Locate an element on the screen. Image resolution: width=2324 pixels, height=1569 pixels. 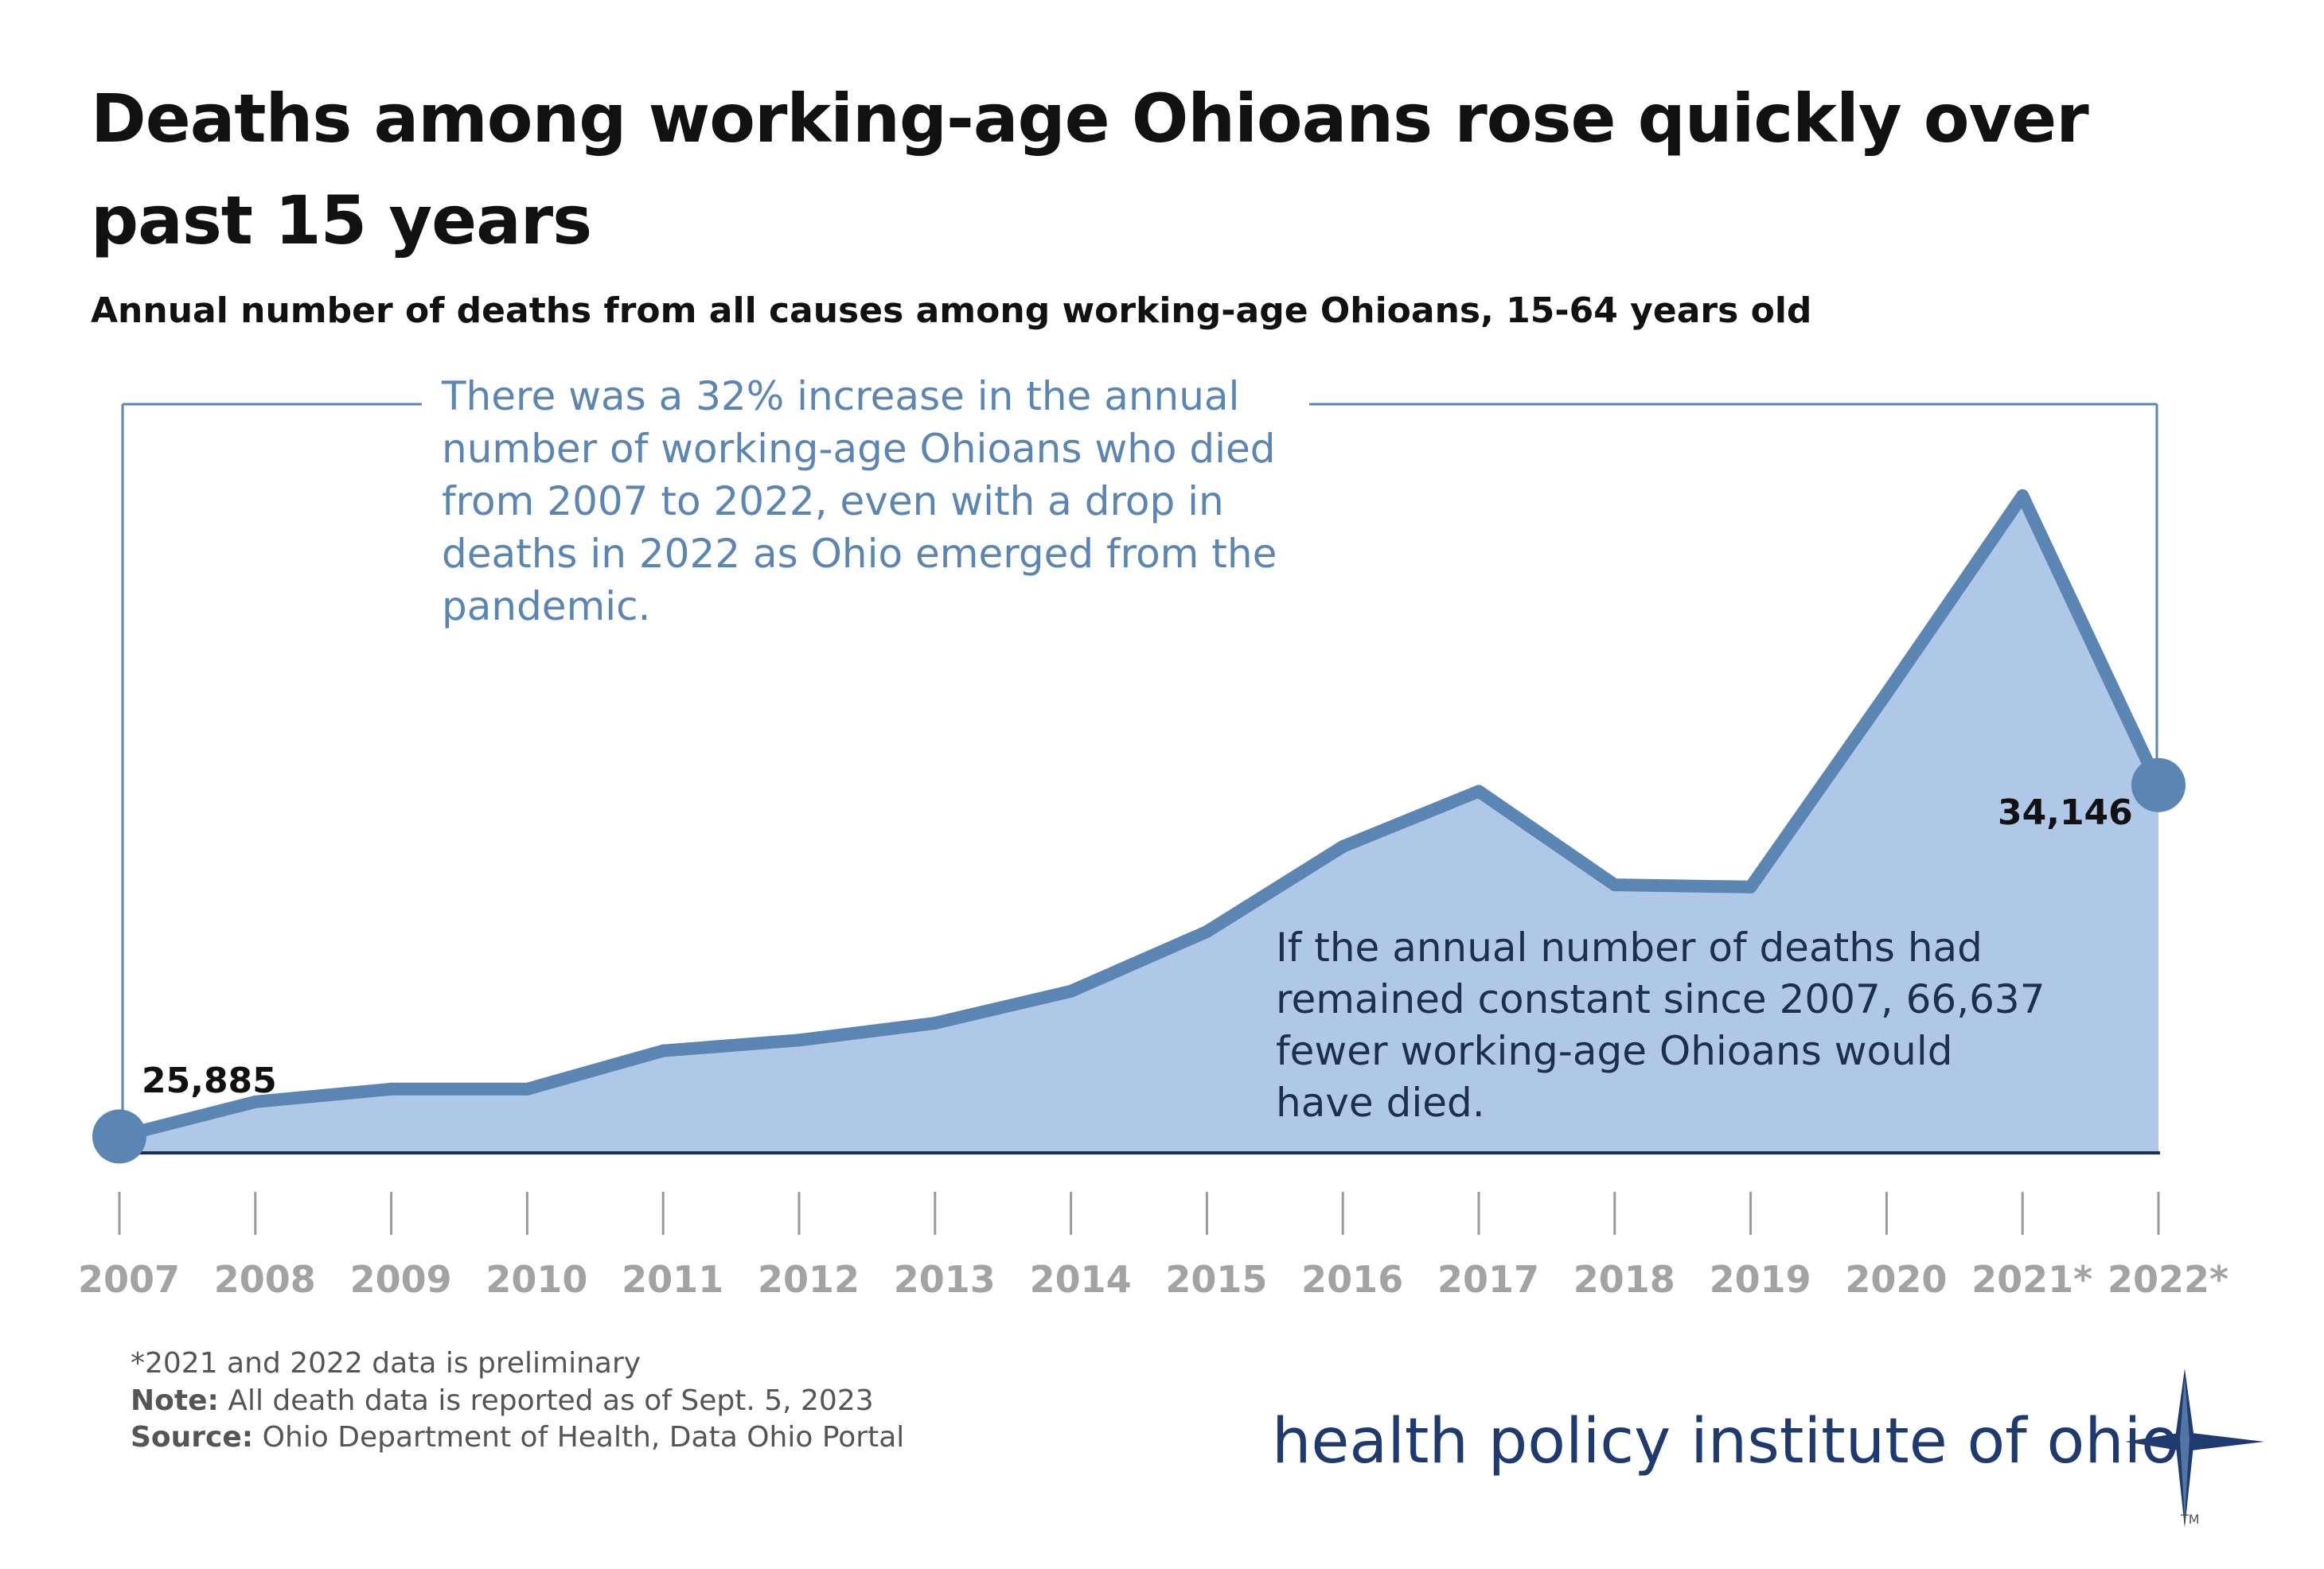
data-point-2008 is located at coordinates (255, 1101).